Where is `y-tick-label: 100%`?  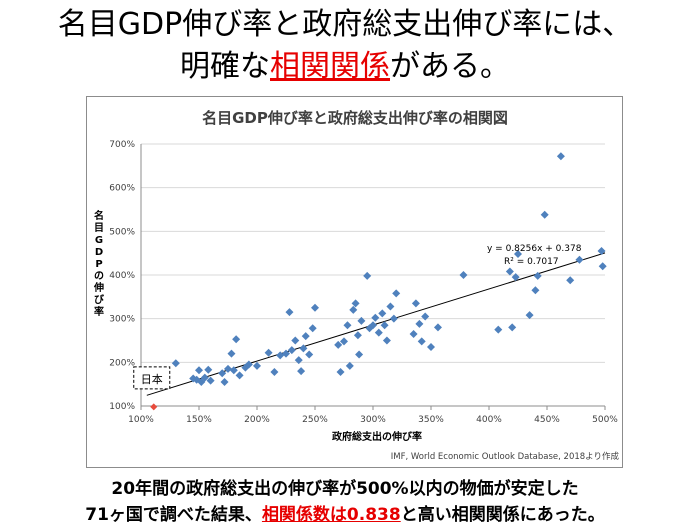 y-tick-label: 100% is located at coordinates (122, 407).